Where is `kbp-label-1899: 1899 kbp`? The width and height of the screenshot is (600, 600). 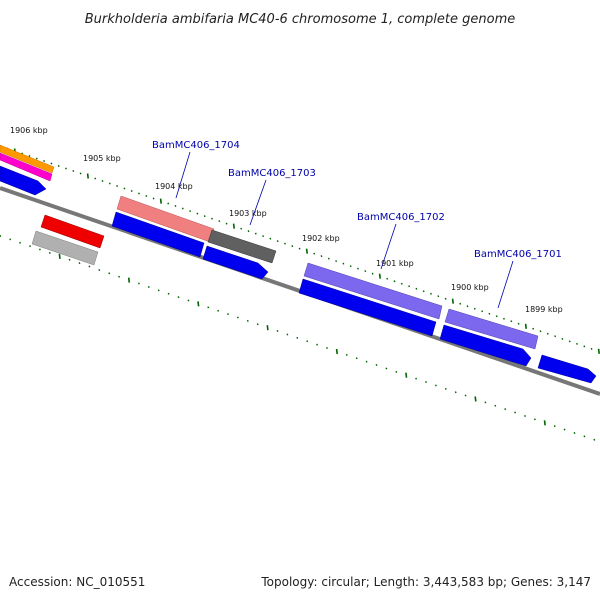
kbp-label-1899: 1899 kbp is located at coordinates (544, 309).